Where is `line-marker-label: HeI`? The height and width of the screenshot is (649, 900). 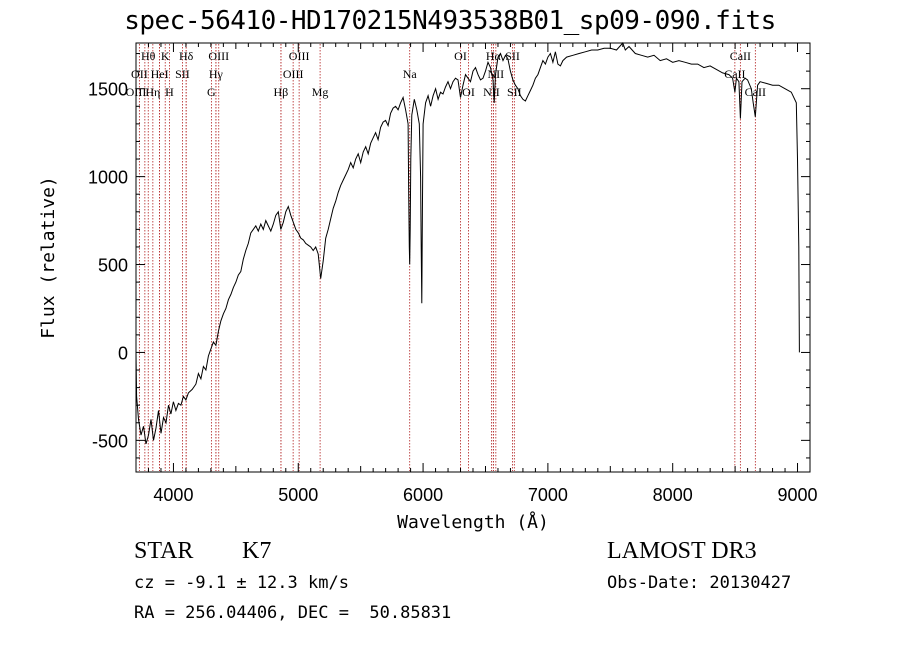
line-marker-label: HeI is located at coordinates (160, 74).